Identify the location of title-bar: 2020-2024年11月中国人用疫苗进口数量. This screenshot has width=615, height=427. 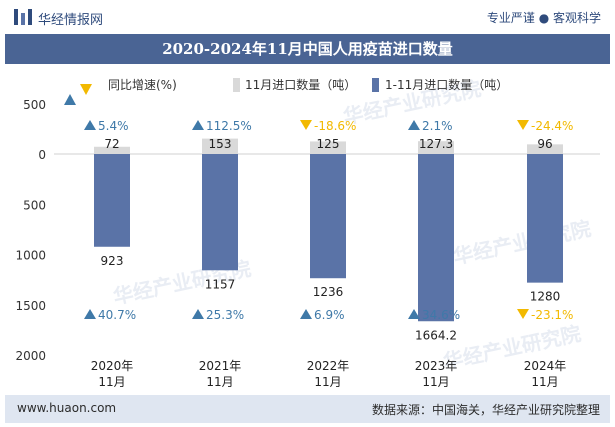
(307, 49).